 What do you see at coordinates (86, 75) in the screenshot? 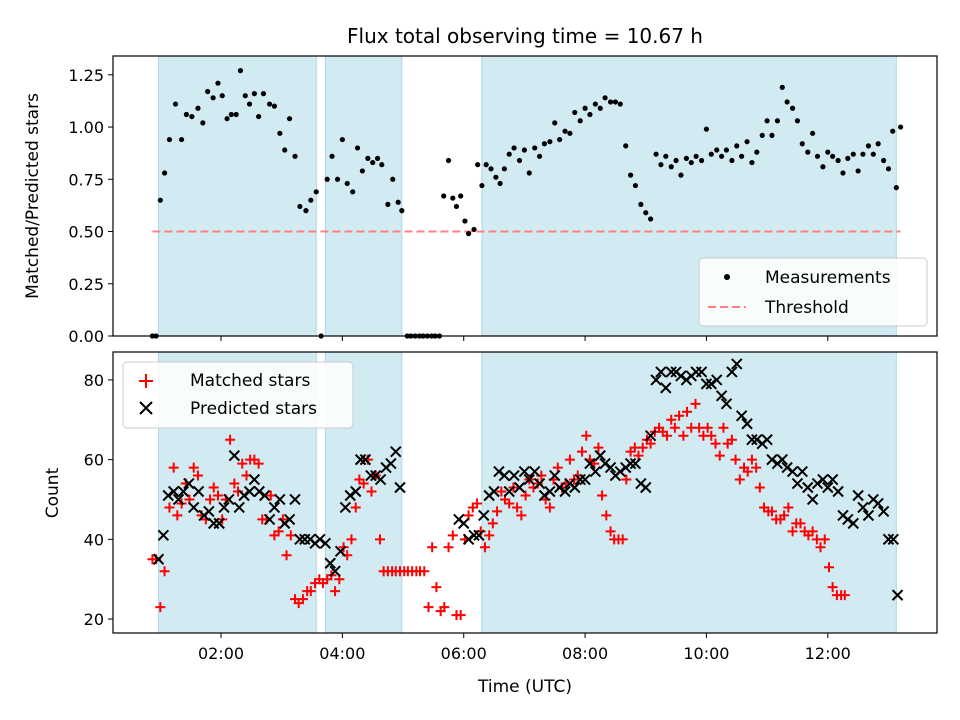
I see `top-y-tick-label-5: 1.25` at bounding box center [86, 75].